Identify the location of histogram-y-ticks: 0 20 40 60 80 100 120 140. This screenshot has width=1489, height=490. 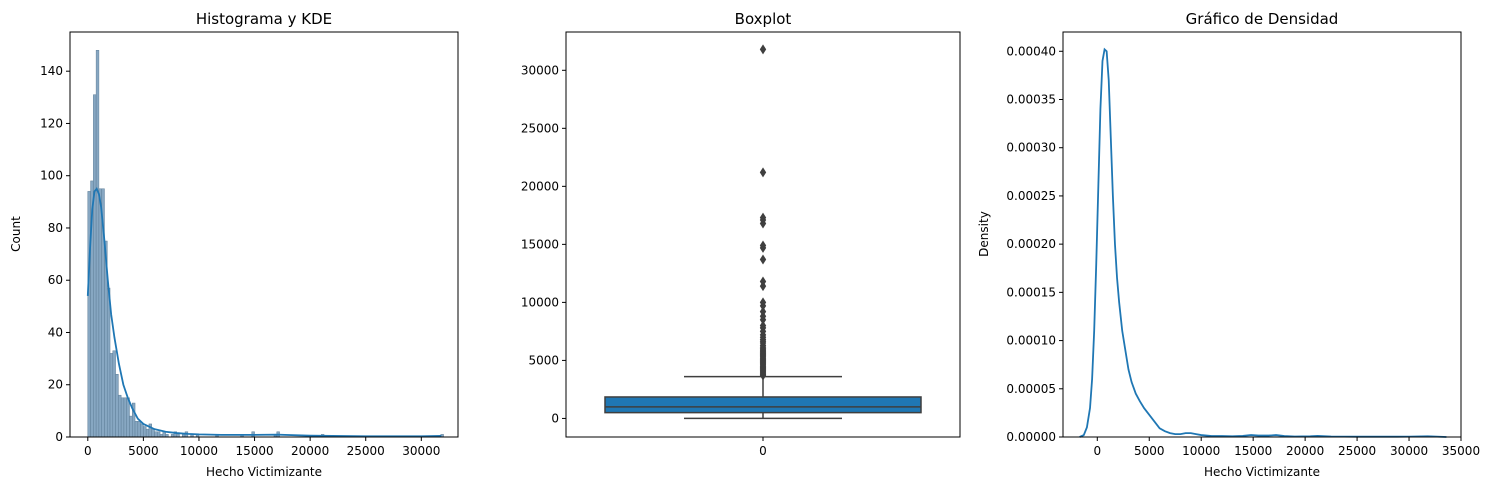
(55, 254).